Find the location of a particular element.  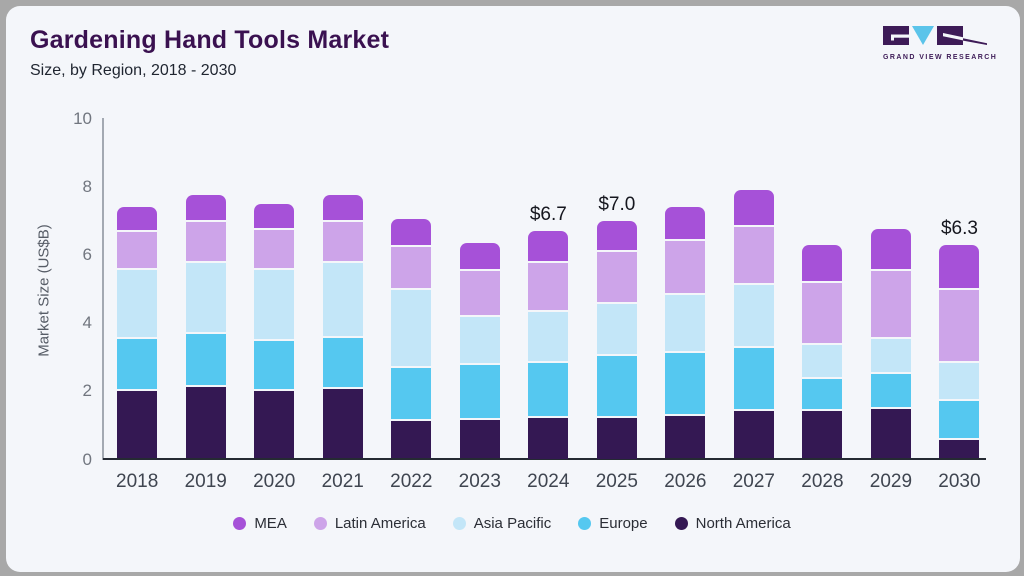

x-tick-label-2022: 2022 is located at coordinates (411, 481).